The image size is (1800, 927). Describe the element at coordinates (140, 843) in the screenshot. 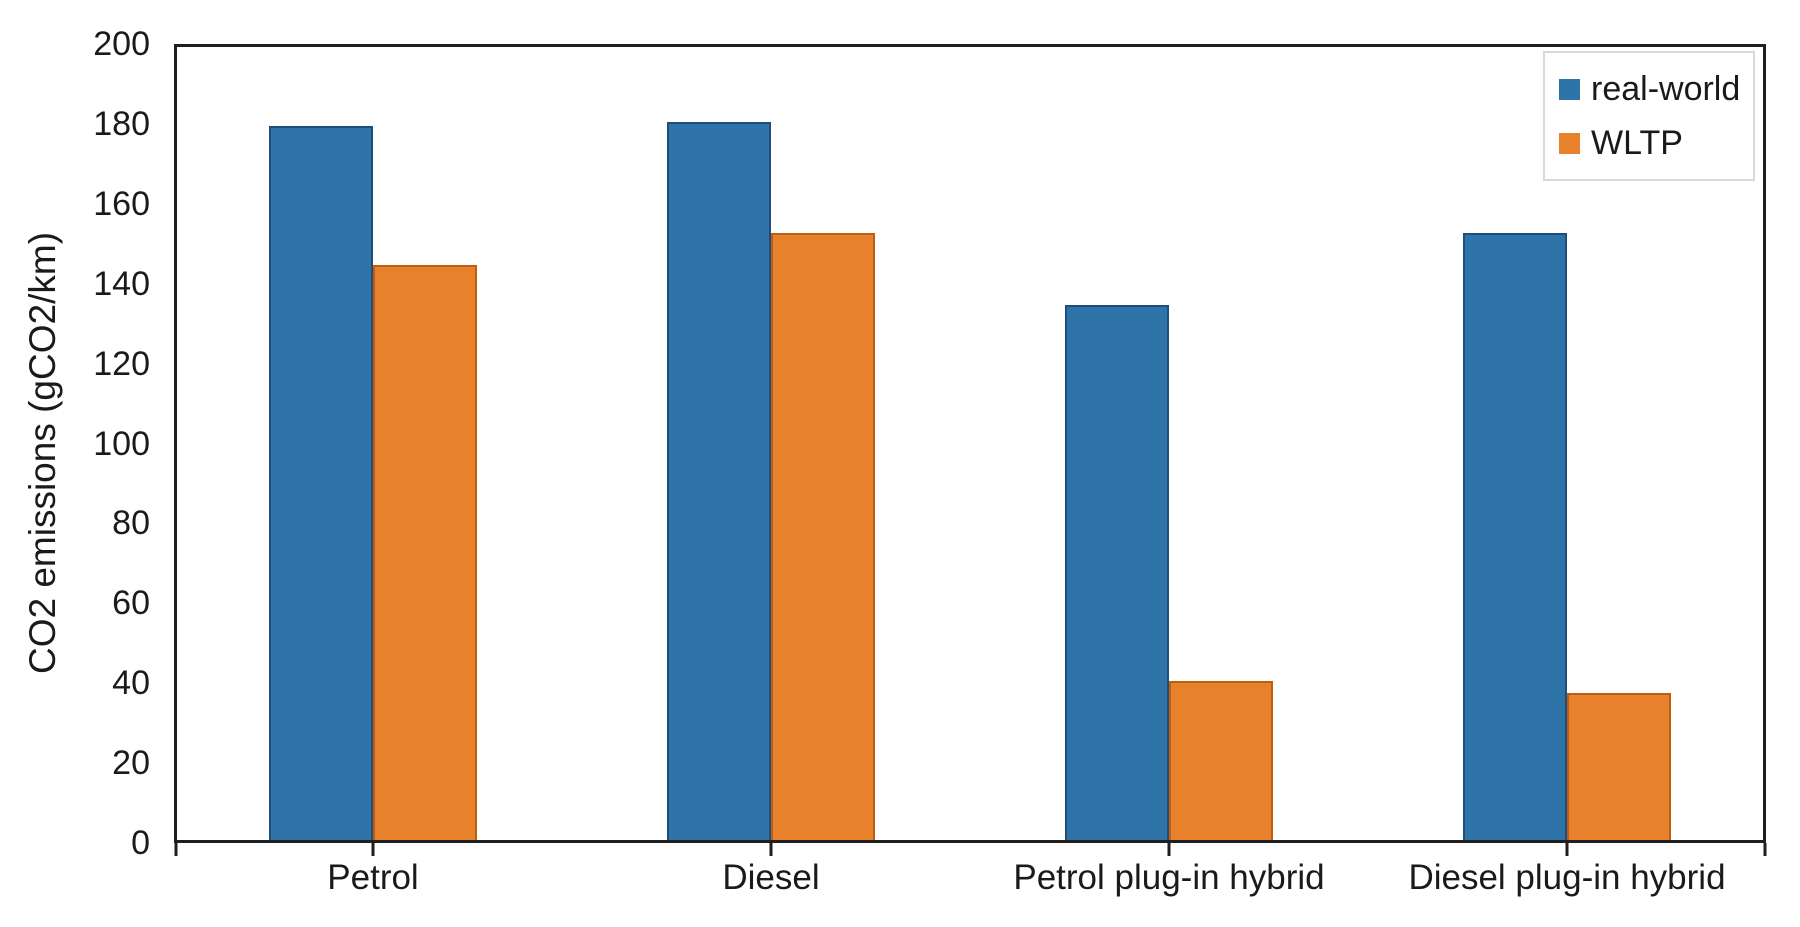

I see `y-tick-label-0: 0` at that location.